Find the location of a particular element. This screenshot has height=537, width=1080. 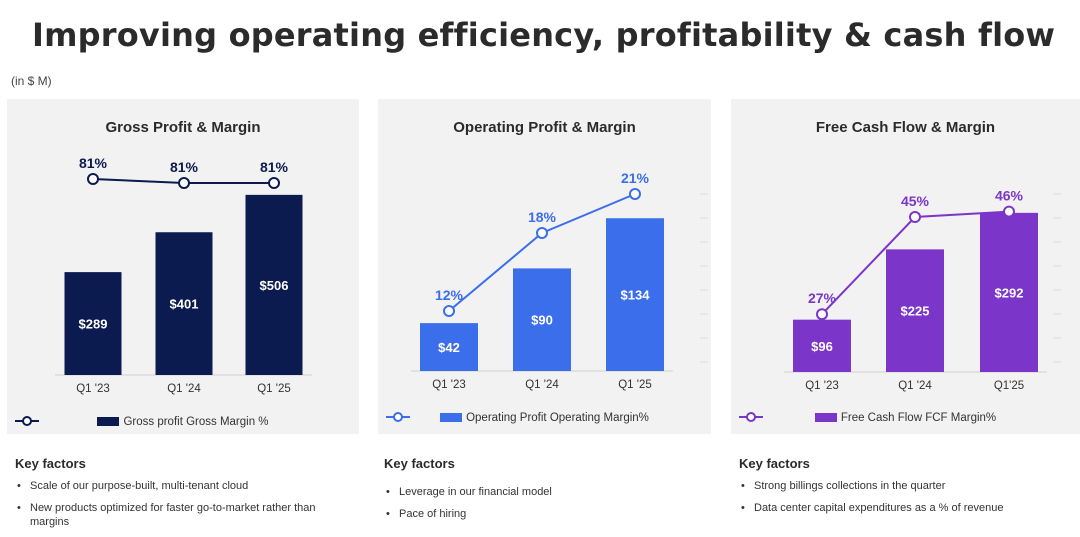

legend-bar-label: Gross profit is located at coordinates (153, 422).